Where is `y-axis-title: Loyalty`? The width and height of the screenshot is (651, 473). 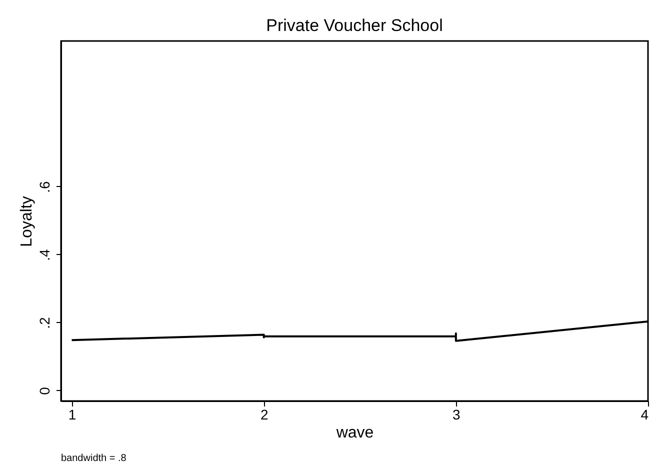
y-axis-title: Loyalty is located at coordinates (27, 221).